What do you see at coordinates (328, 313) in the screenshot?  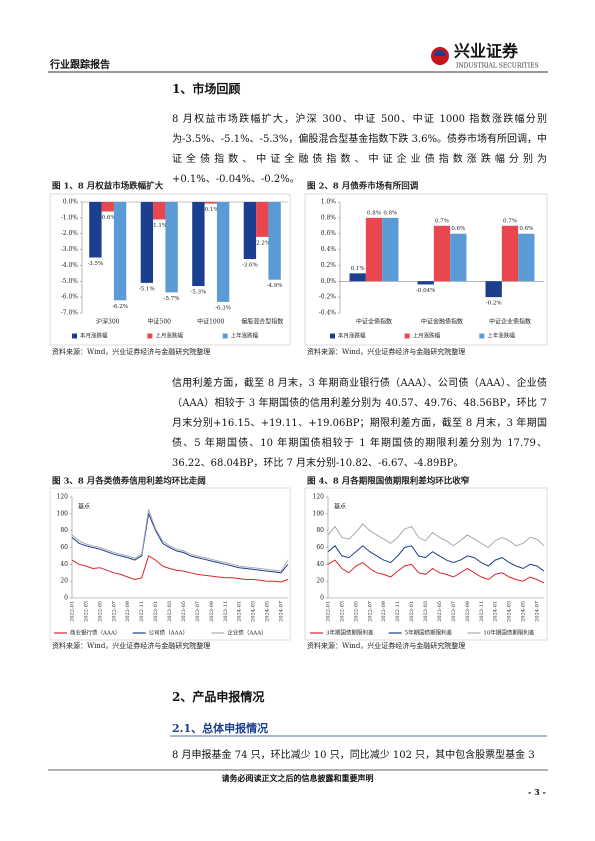 I see `y-tick-label: -0.4%` at bounding box center [328, 313].